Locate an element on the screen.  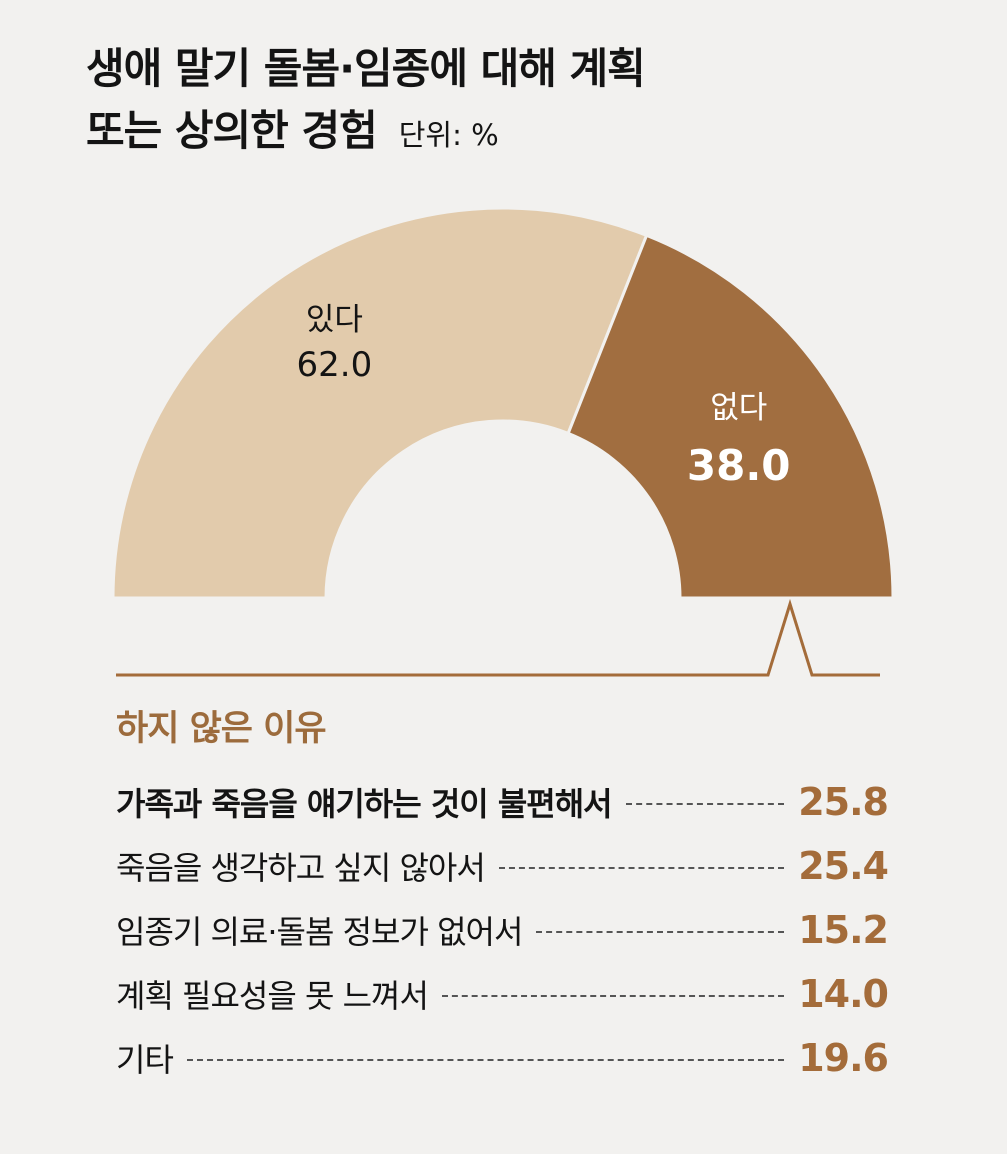
reason-row: 임종기 의료·돌봄 정보가 없어서 15.2 is located at coordinates (502, 930).